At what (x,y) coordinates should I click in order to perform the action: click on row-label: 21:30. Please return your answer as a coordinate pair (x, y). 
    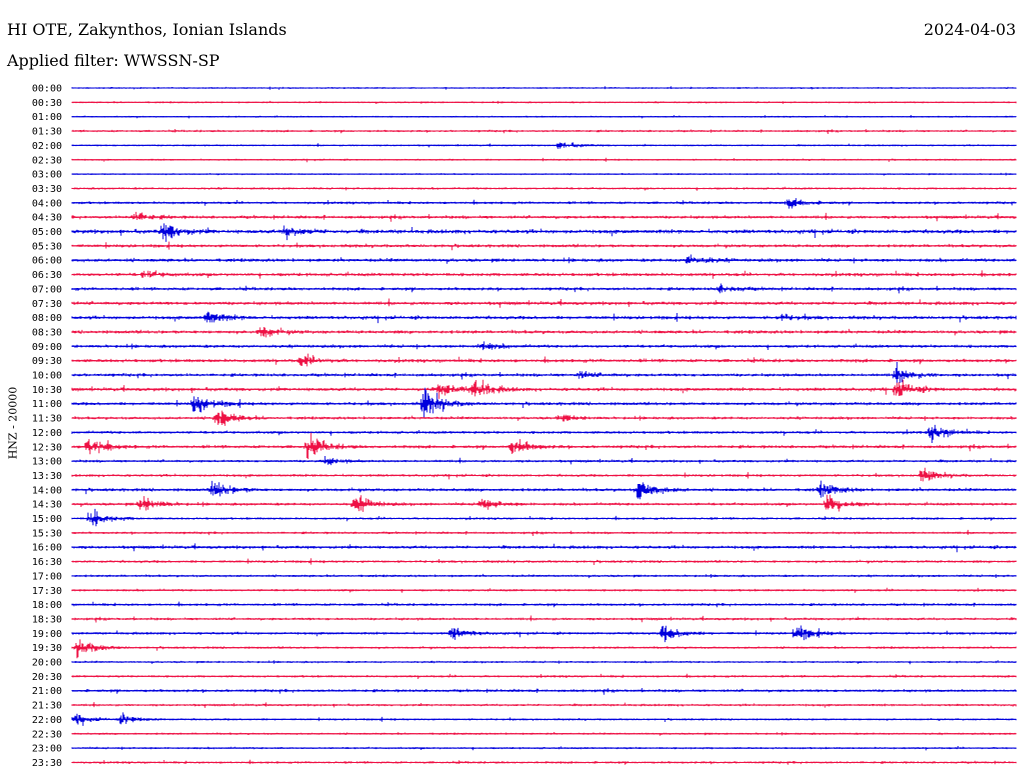
    Looking at the image, I should click on (47, 706).